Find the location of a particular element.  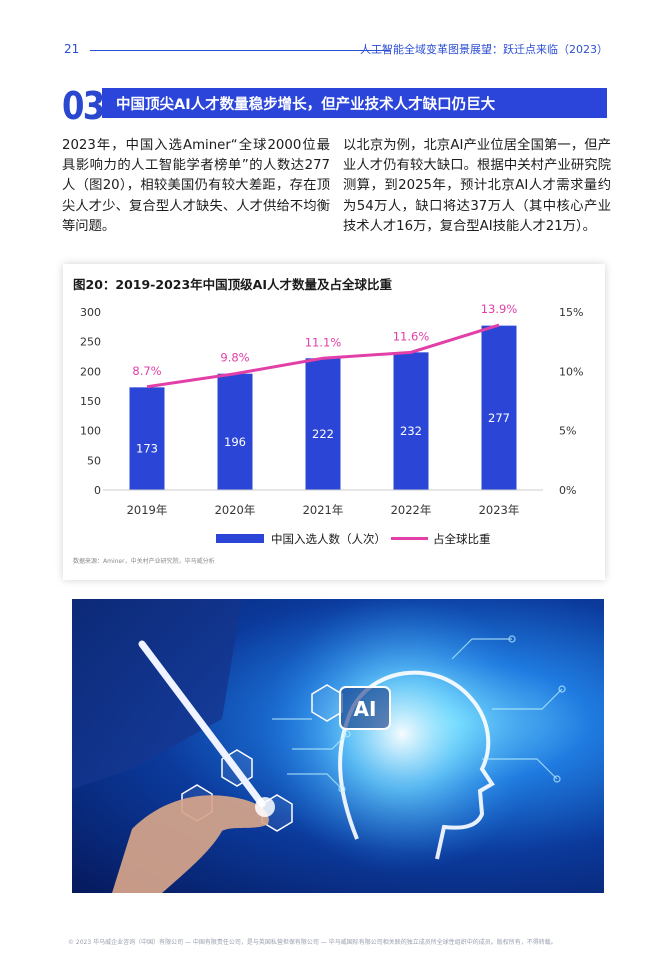

head-glow is located at coordinates (402, 736).